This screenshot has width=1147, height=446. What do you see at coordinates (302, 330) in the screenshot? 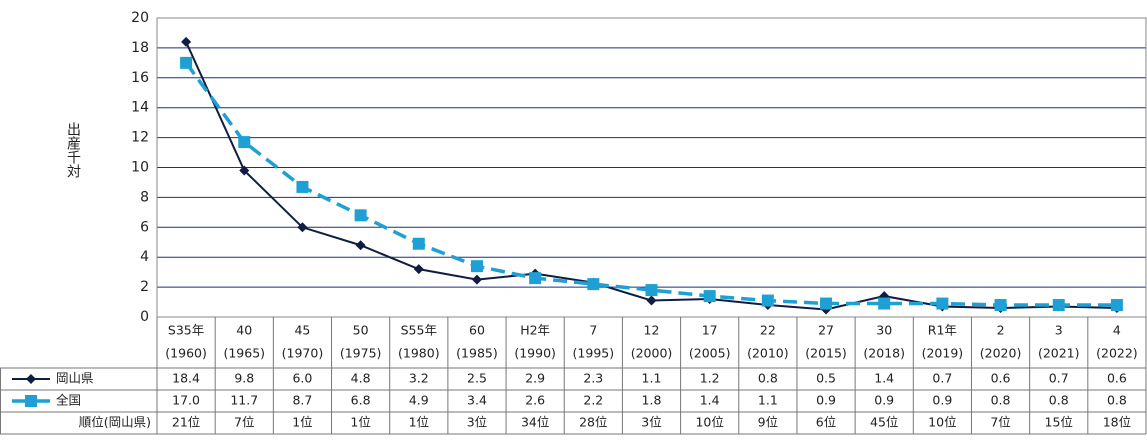
I see `x-tick-label: 45` at bounding box center [302, 330].